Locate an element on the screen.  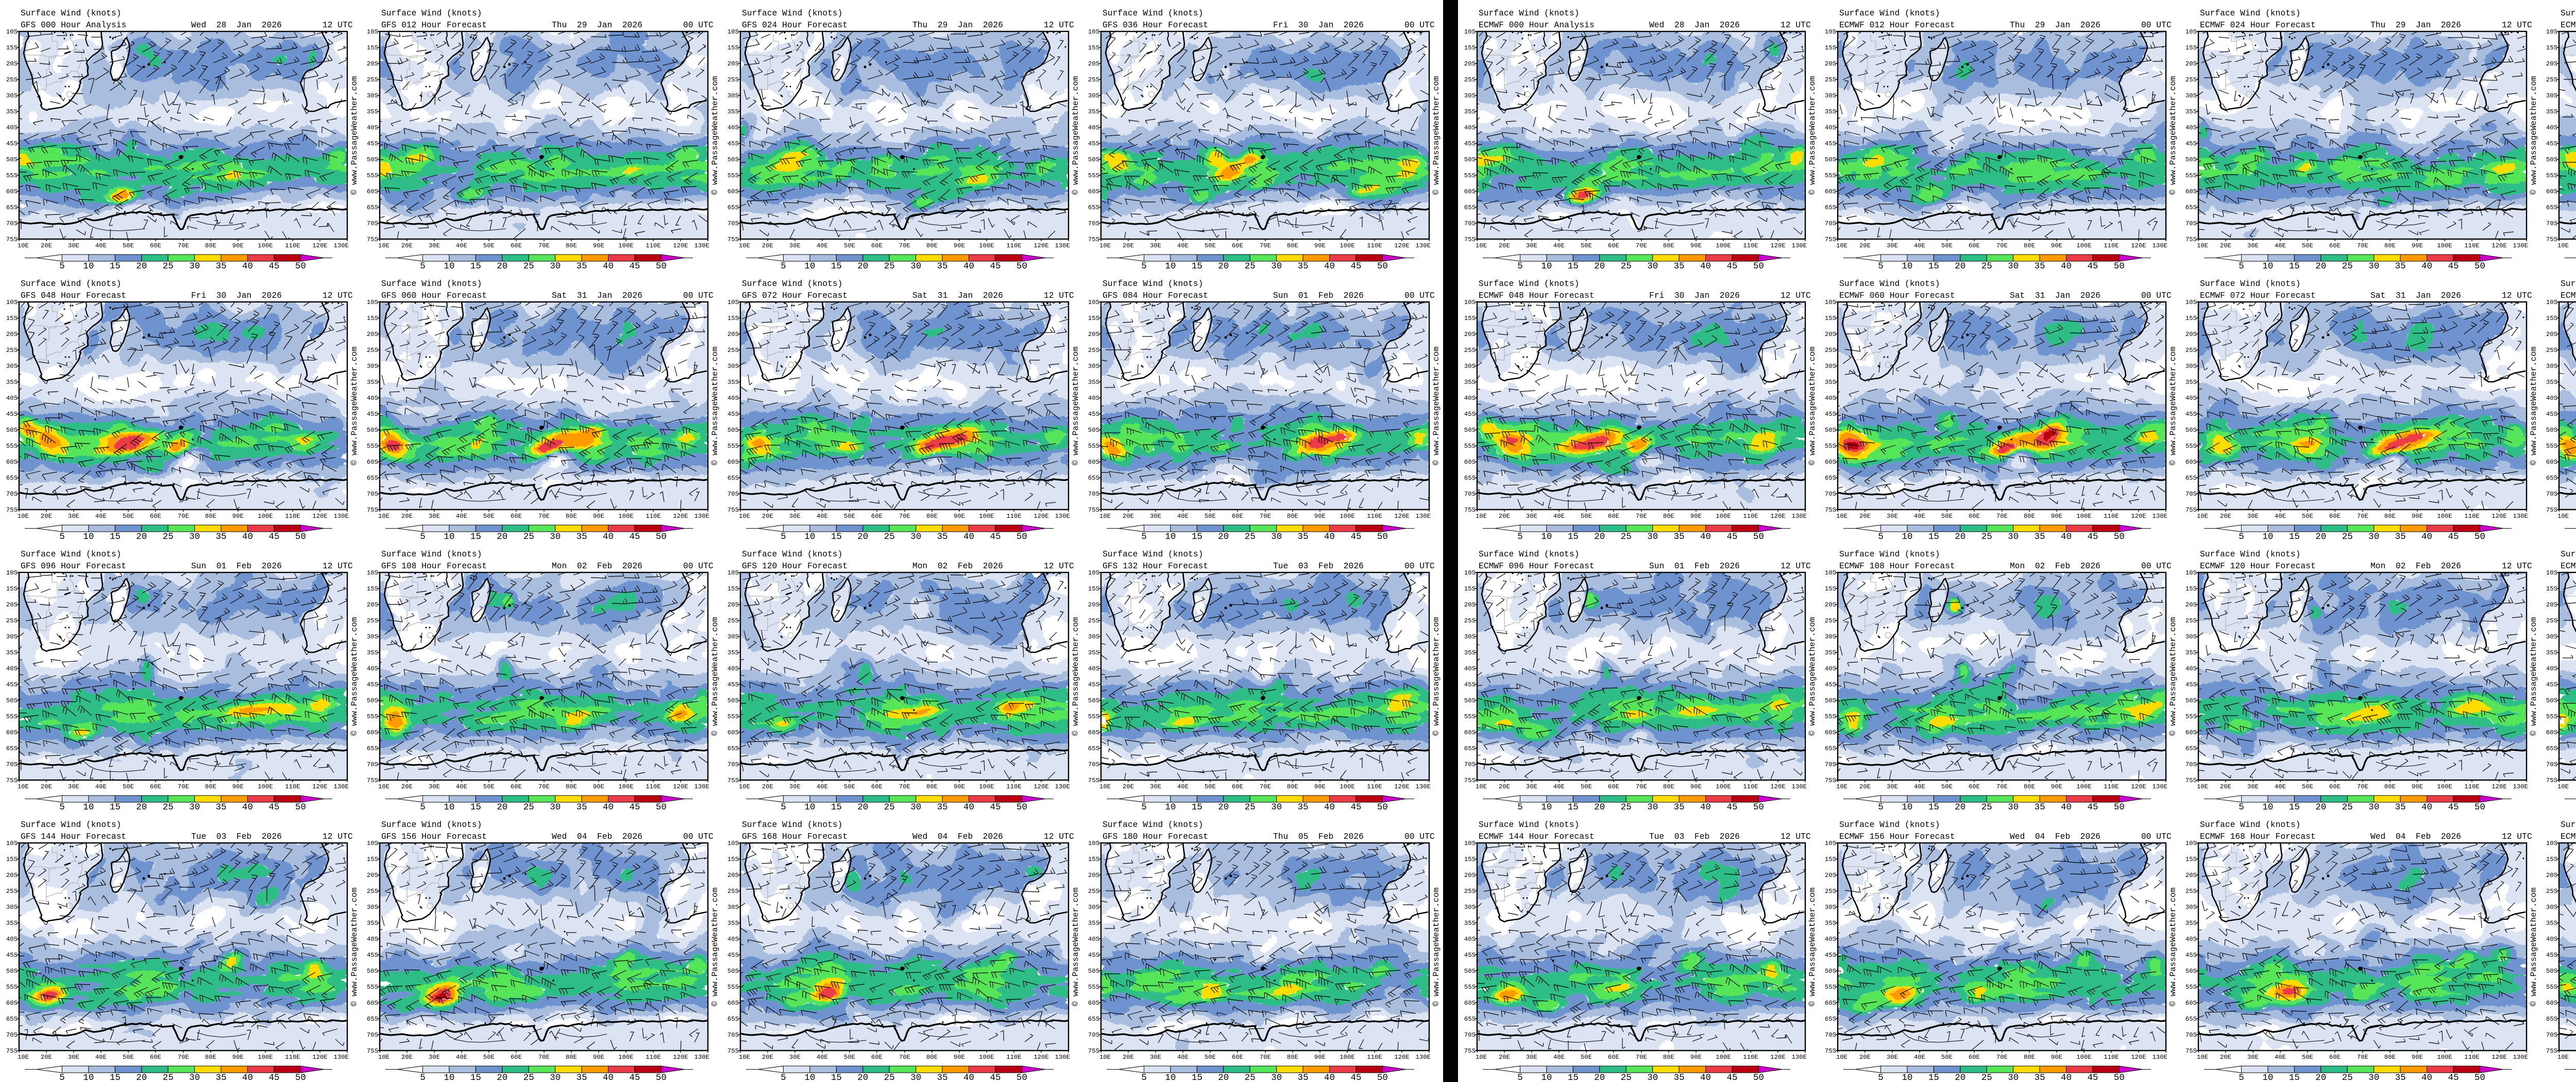
svg-text: GFS 048 Hour Forecast is located at coordinates (73, 296).